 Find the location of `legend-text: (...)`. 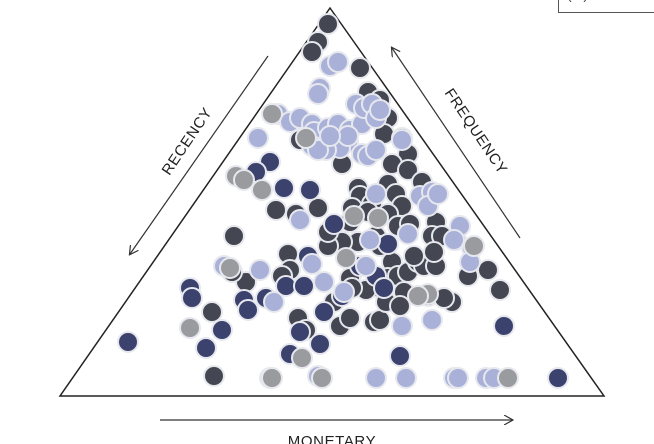

legend-text: (...) is located at coordinates (577, 1).